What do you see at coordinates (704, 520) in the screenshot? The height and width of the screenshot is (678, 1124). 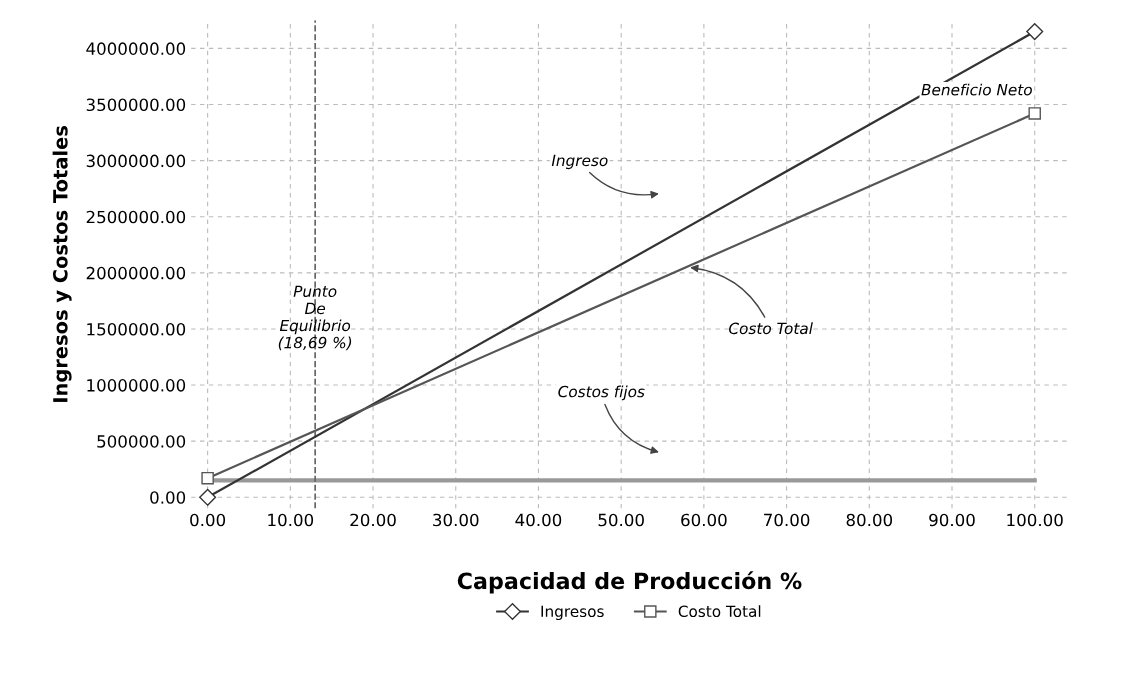 I see `x-tick-label: 60.00` at bounding box center [704, 520].